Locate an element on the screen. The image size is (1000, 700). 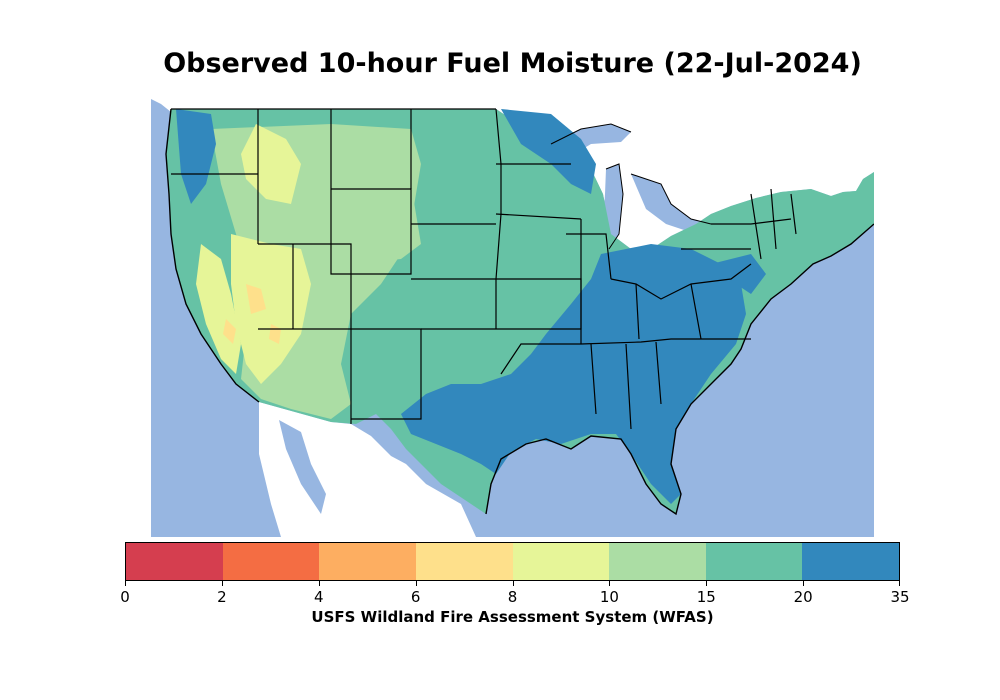
colorbar-tick-label: 2 is located at coordinates (222, 597).